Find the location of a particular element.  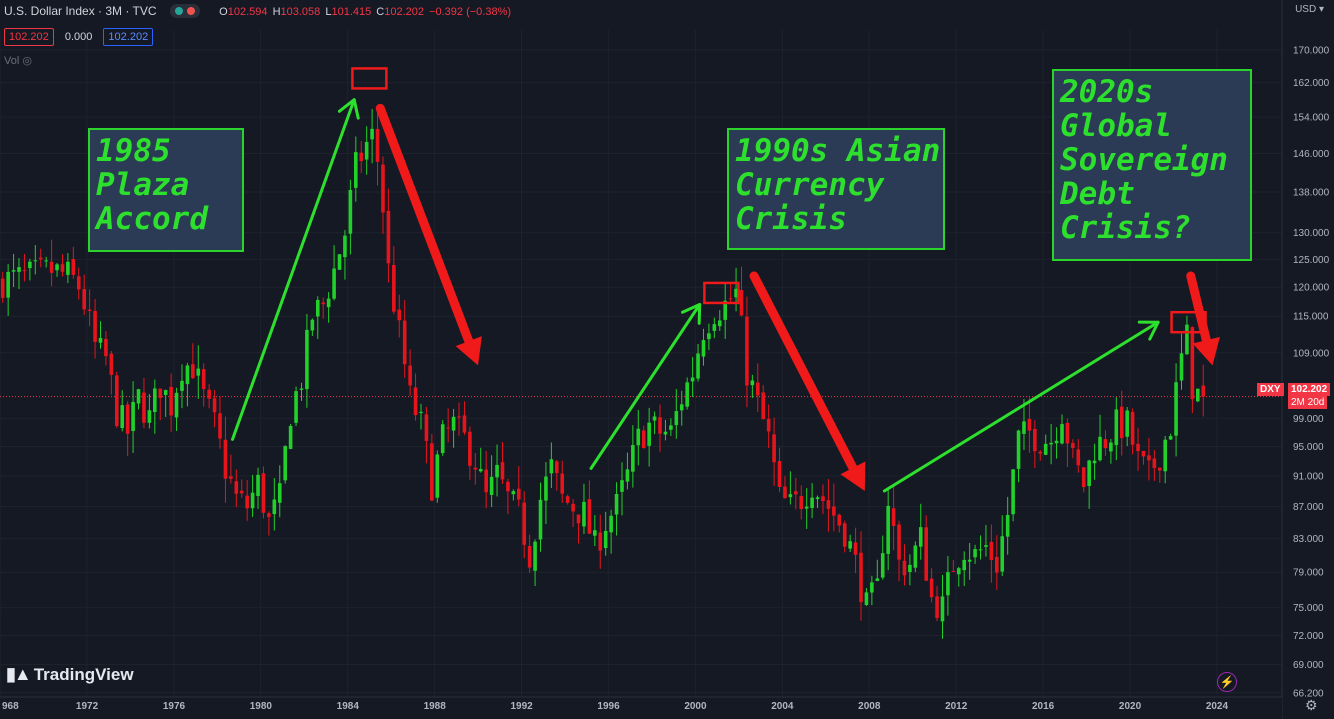

close-value: 102.202 is located at coordinates (404, 12).